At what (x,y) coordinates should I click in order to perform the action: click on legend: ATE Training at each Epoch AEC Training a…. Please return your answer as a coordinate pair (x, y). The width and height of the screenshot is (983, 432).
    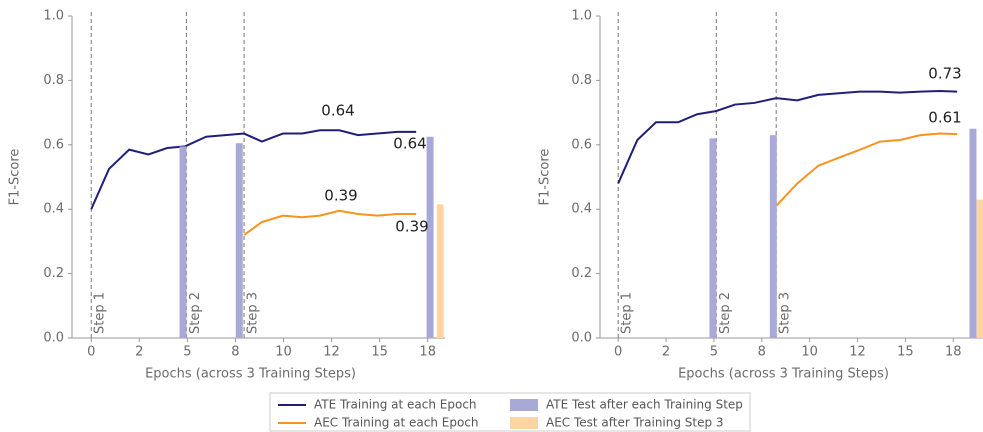
    Looking at the image, I should click on (510, 412).